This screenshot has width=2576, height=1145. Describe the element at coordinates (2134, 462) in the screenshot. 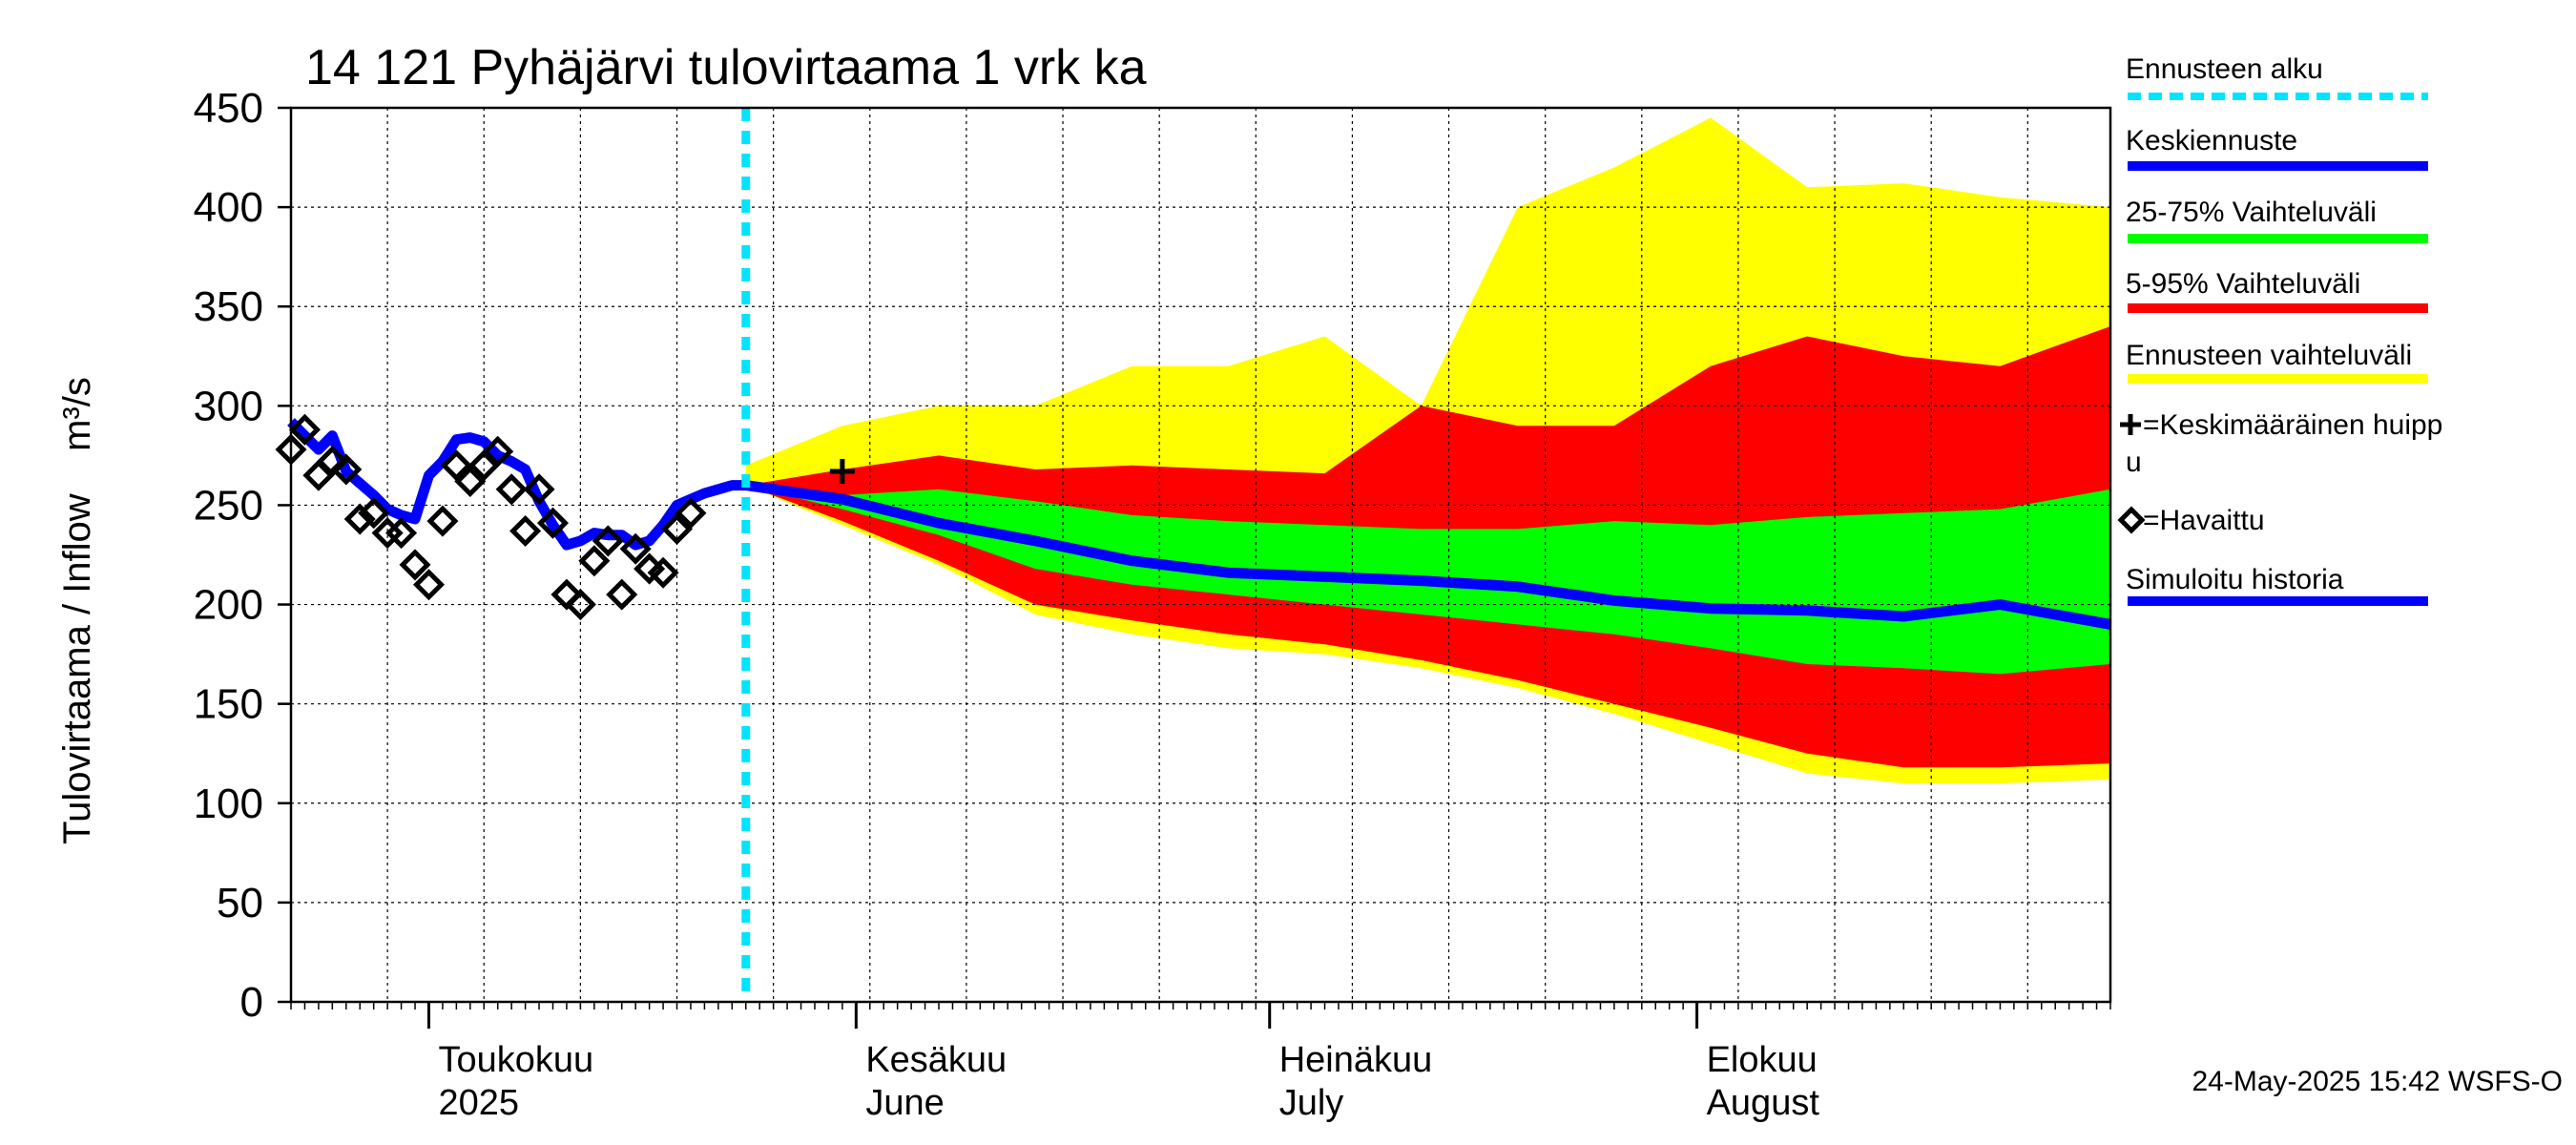

I see `legend-label-continued: u` at that location.